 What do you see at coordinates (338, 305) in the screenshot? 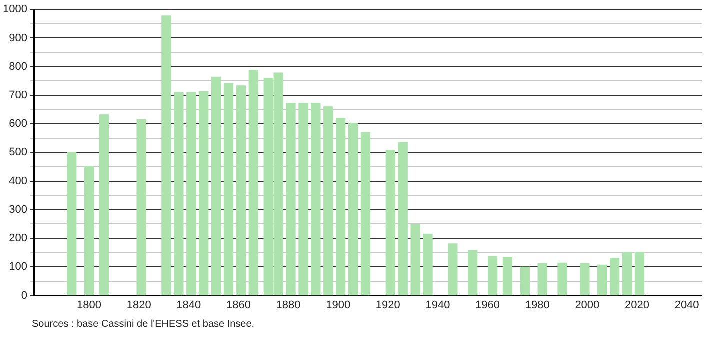
I see `x-tick-label: 1900` at bounding box center [338, 305].